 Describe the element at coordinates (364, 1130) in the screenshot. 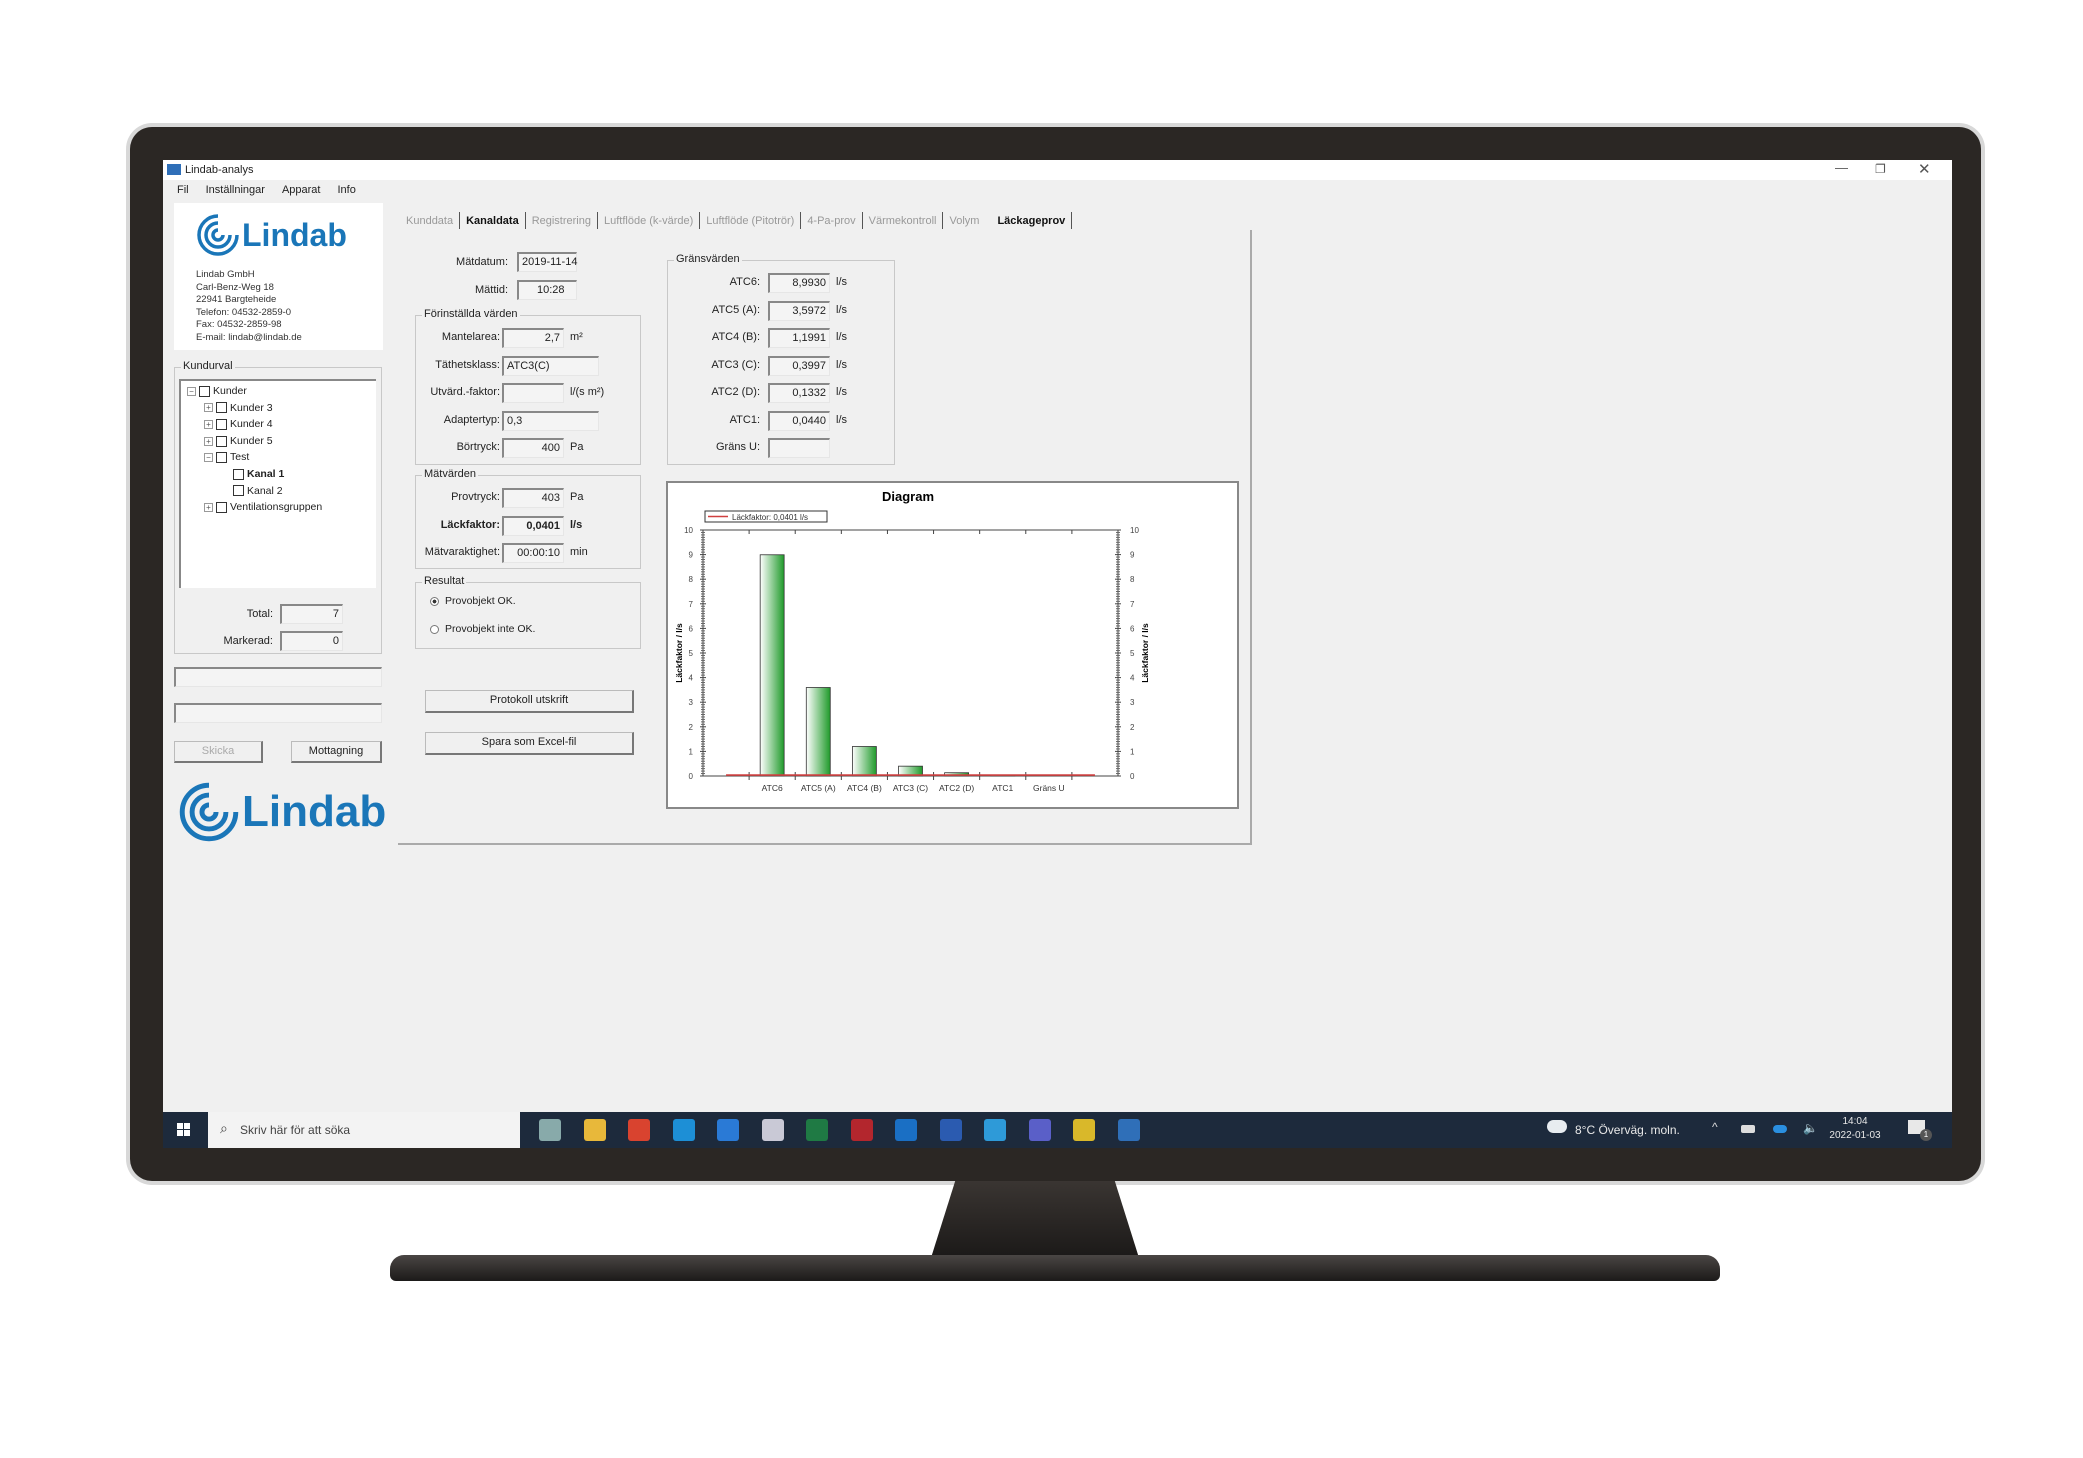

I see `search-box: ⌕ Skriv här för att söka` at that location.